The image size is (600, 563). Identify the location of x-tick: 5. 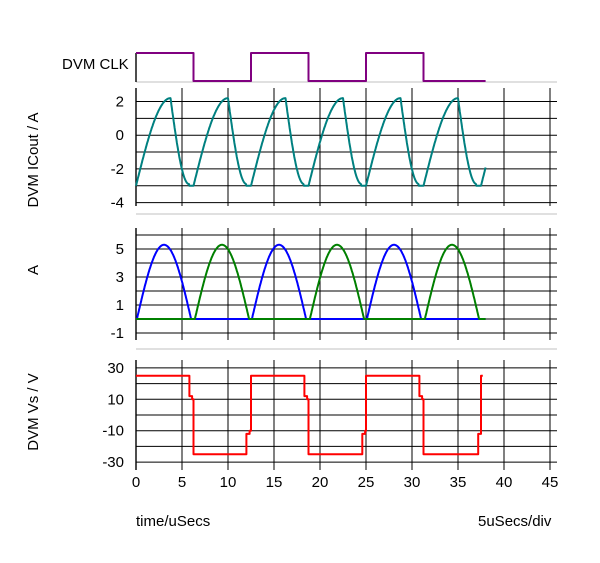
(182, 482).